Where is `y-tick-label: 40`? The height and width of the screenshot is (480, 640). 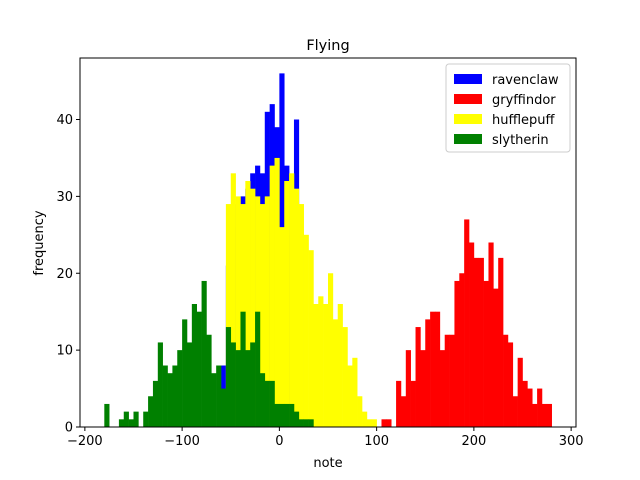
y-tick-label: 40 is located at coordinates (64, 120).